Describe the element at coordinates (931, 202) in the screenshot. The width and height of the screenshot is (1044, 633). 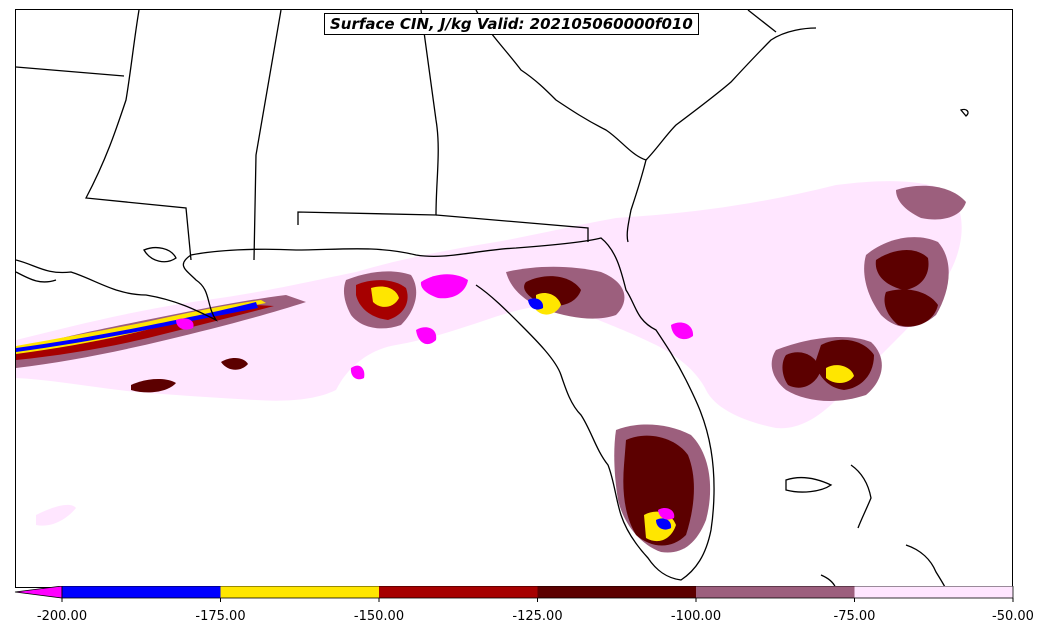
I see `cin-area-mauve` at that location.